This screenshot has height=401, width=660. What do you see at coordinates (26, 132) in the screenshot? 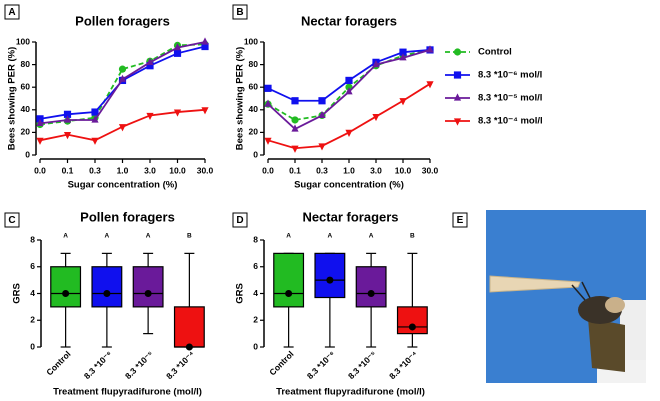
I see `y-tick-label: 20` at bounding box center [26, 132].